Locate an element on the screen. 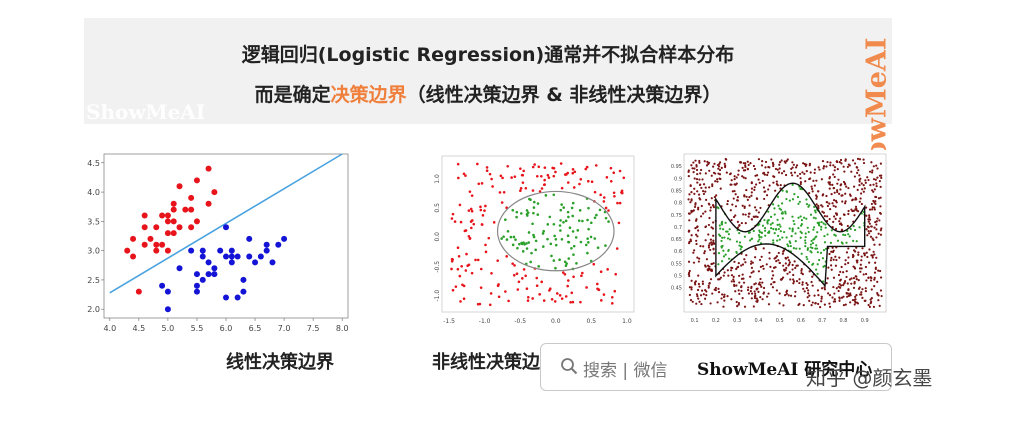 The height and width of the screenshot is (421, 1023). x-tick-label: 0.5 is located at coordinates (780, 321).